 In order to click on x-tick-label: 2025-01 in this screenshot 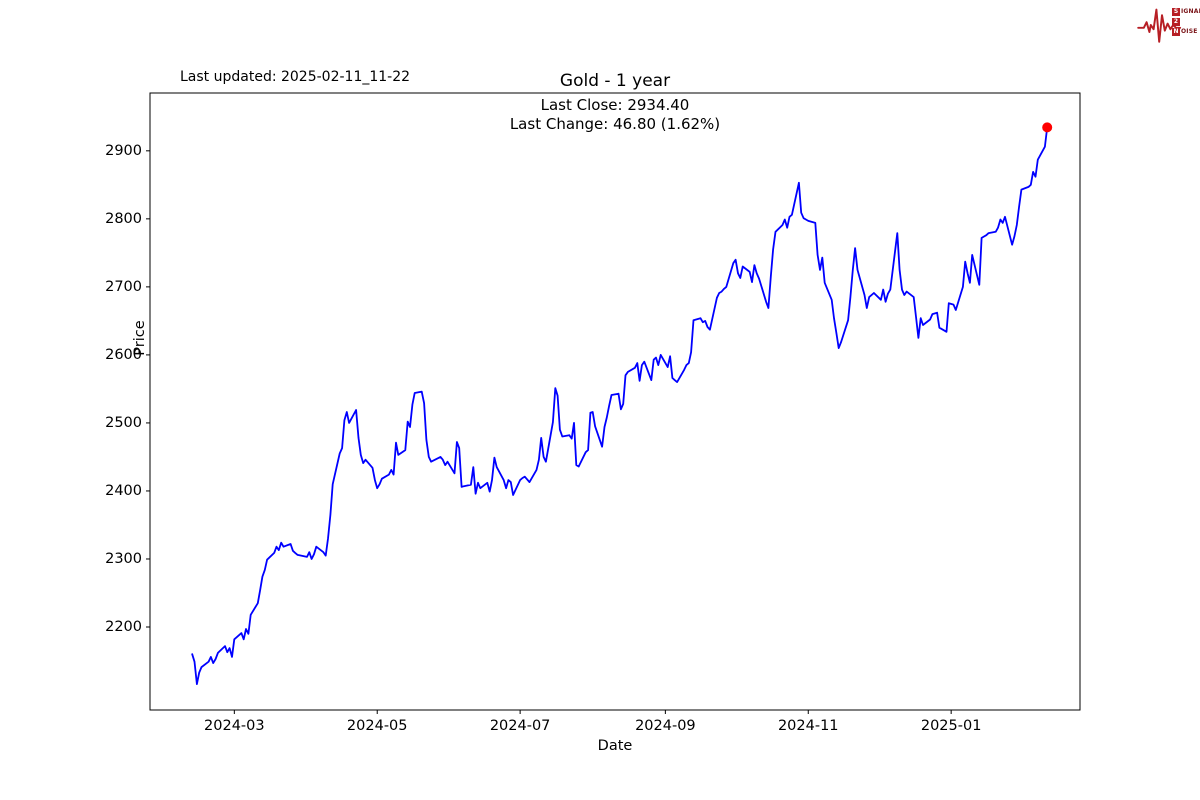, I will do `click(951, 726)`.